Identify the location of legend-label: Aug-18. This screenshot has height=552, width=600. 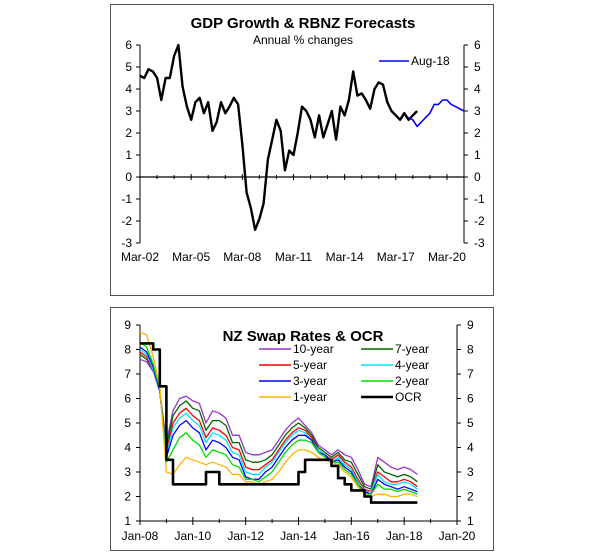
(430, 61).